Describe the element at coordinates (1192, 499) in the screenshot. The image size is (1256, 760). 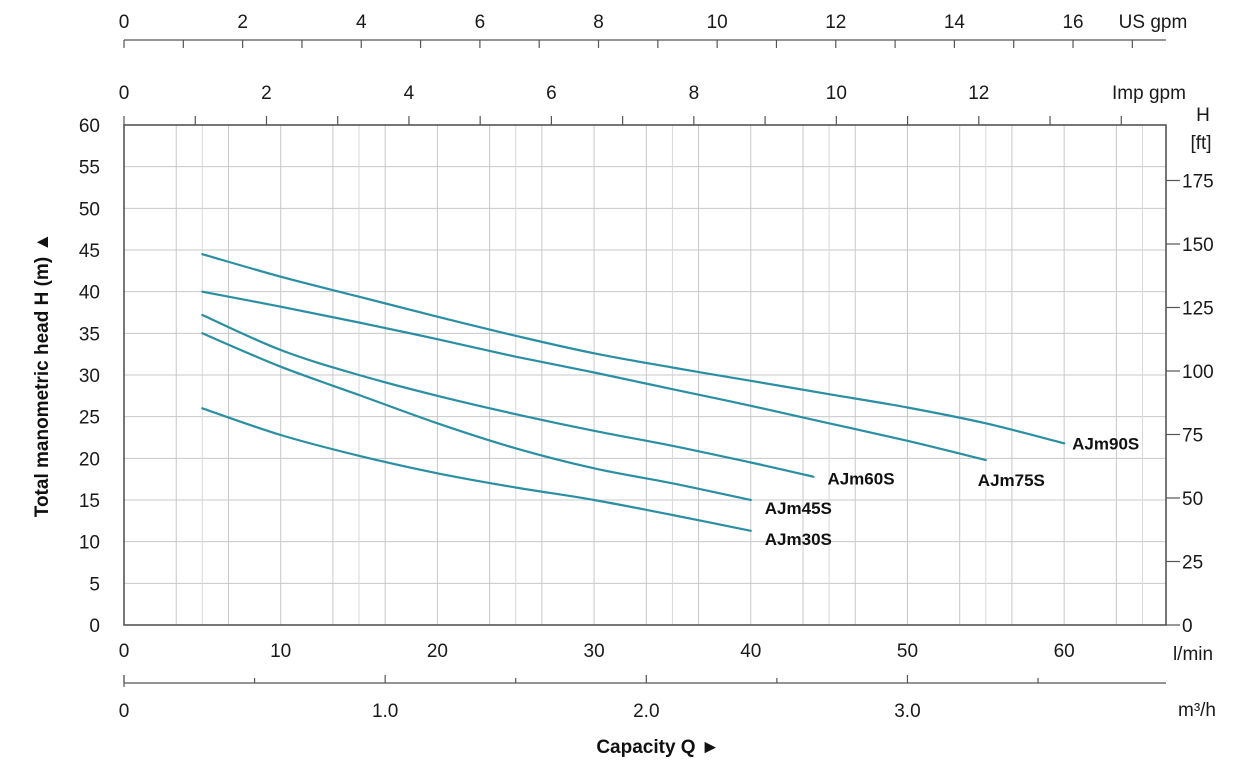
I see `y-right-tick-label: 50` at that location.